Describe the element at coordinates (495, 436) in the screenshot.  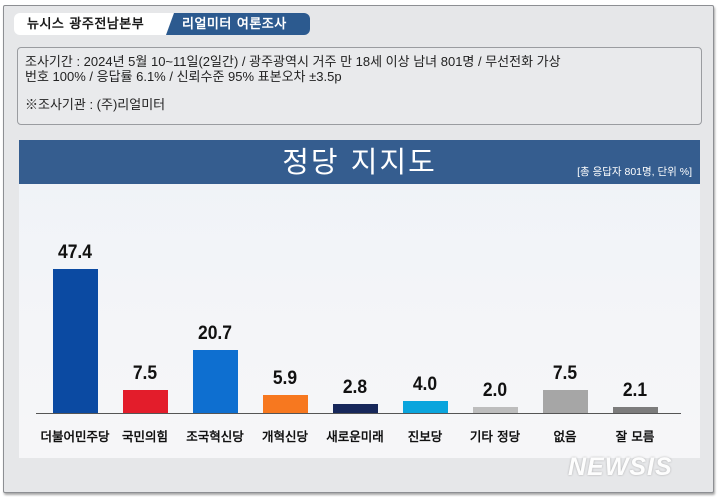
I see `category-label: 기타 정당` at that location.